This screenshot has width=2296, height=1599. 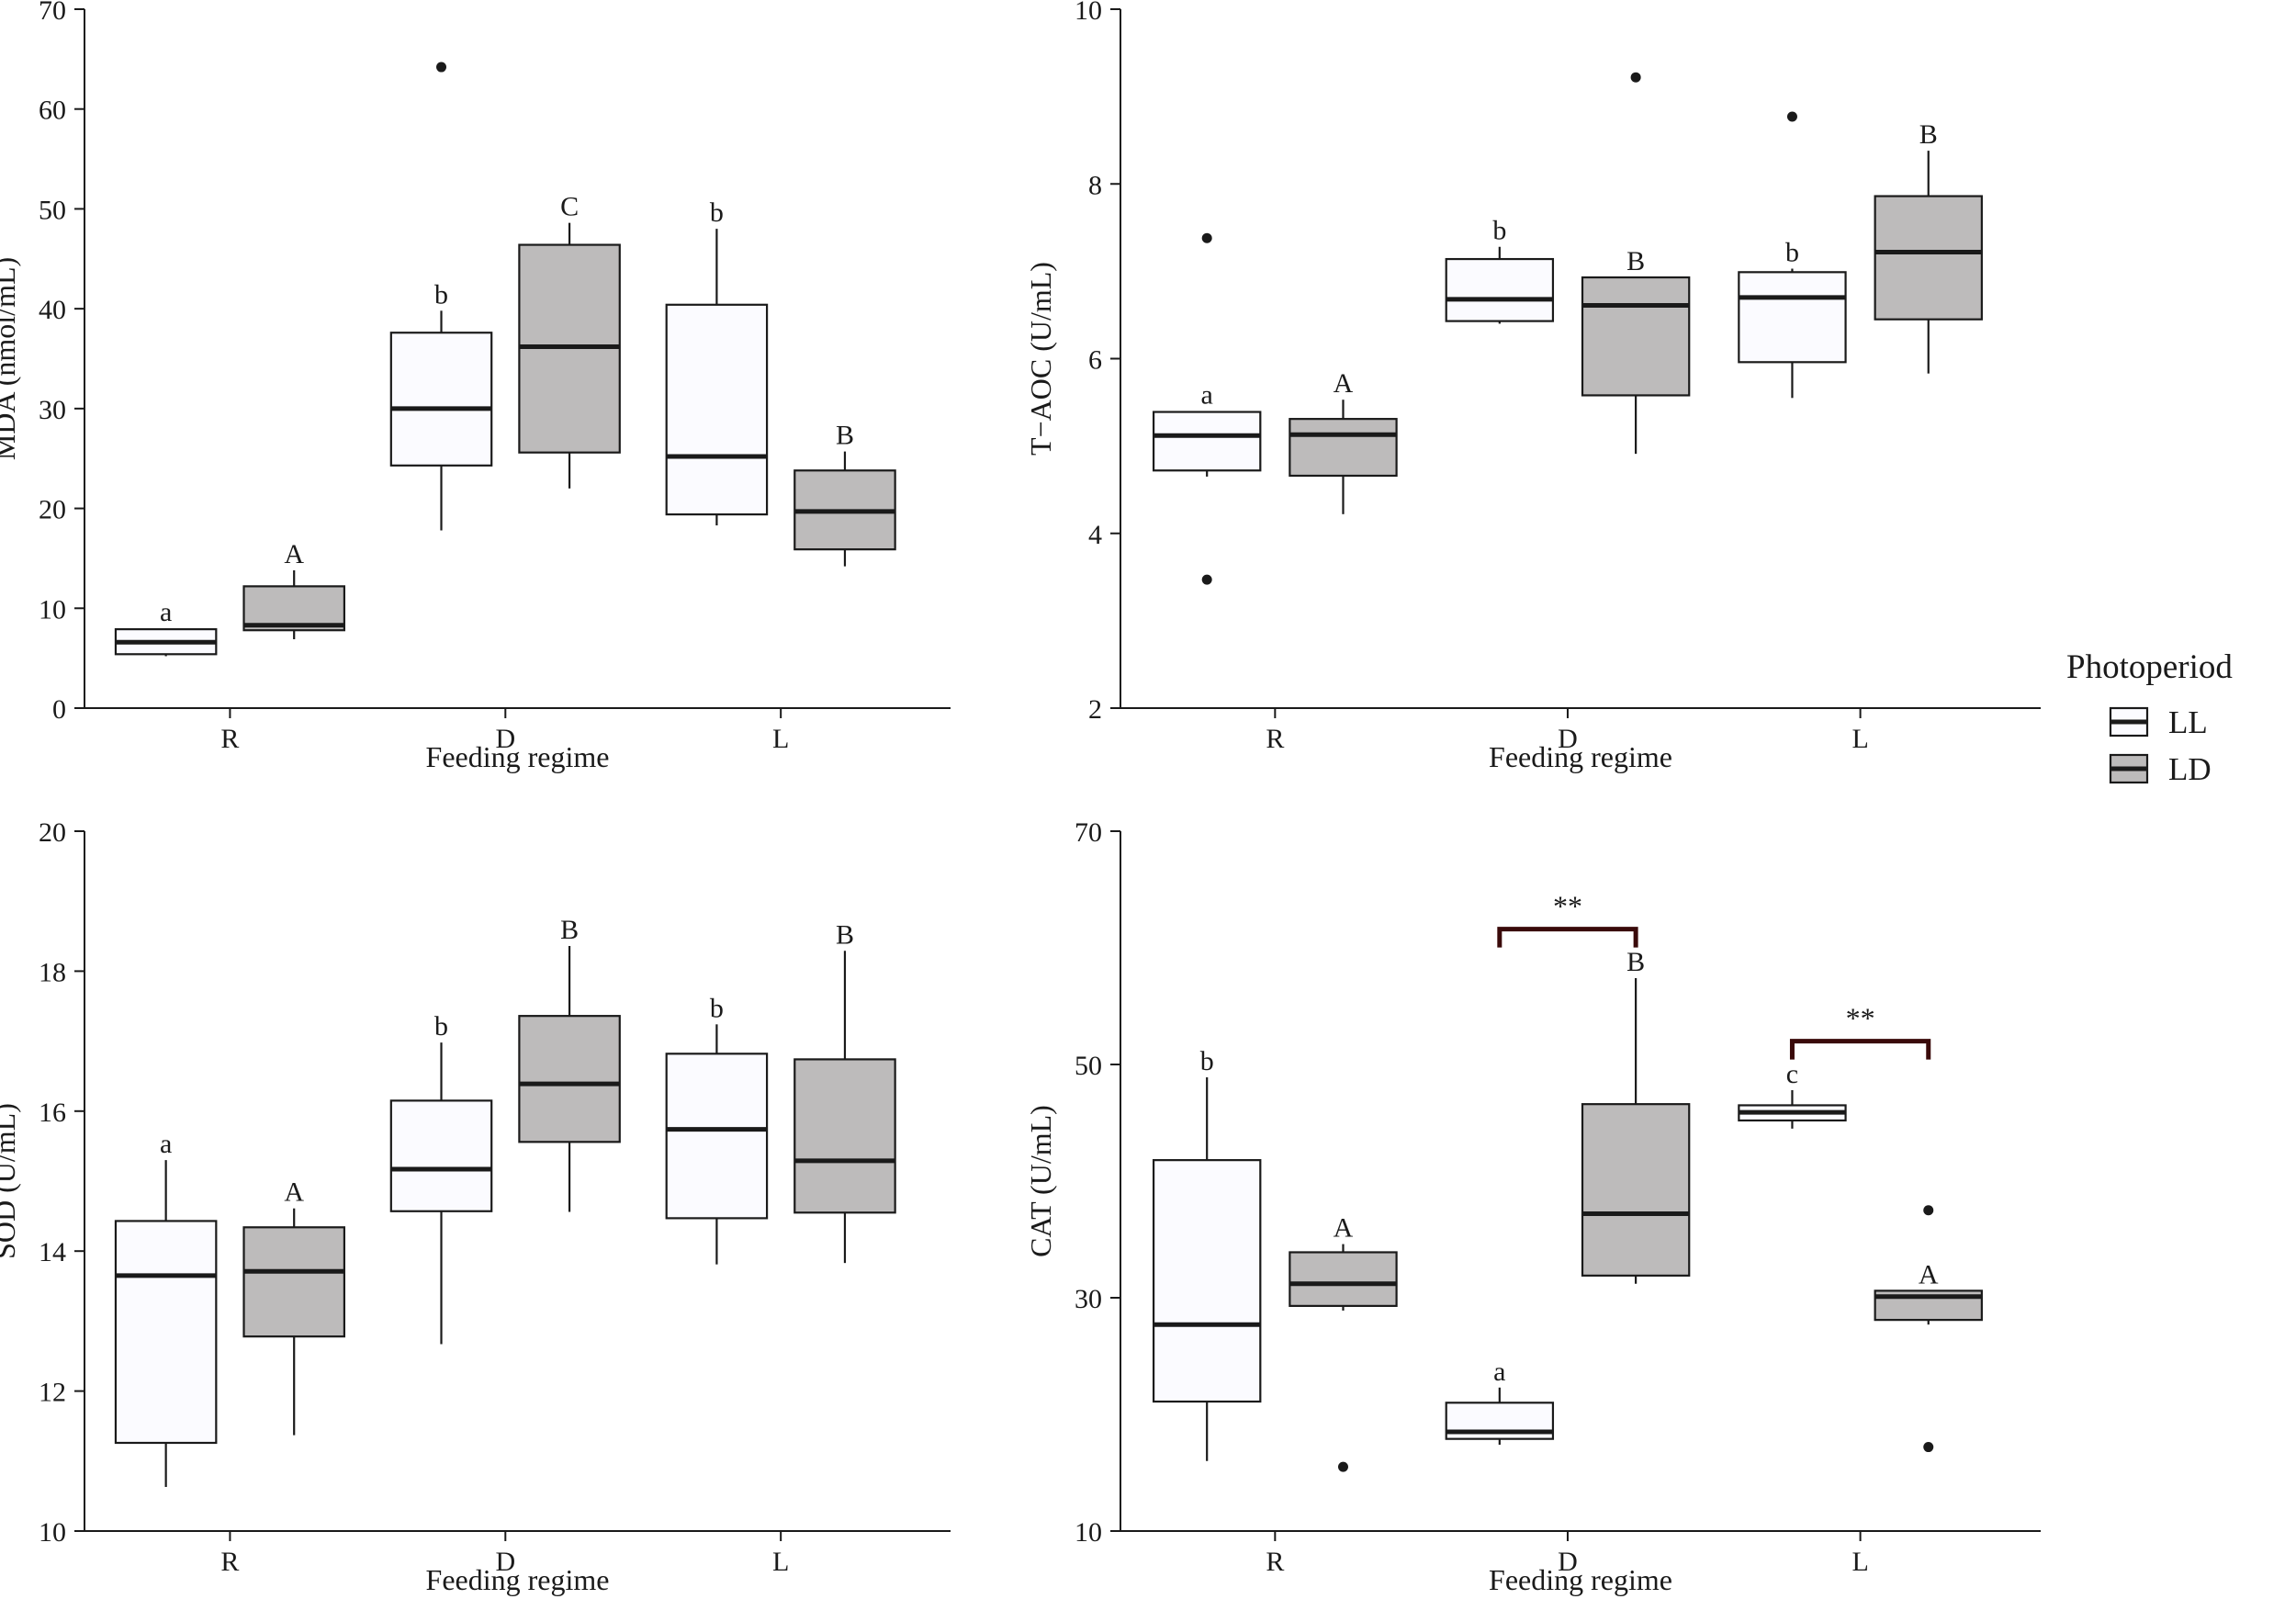 What do you see at coordinates (1568, 906) in the screenshot?
I see `c3-bracket-d-label: **` at bounding box center [1568, 906].